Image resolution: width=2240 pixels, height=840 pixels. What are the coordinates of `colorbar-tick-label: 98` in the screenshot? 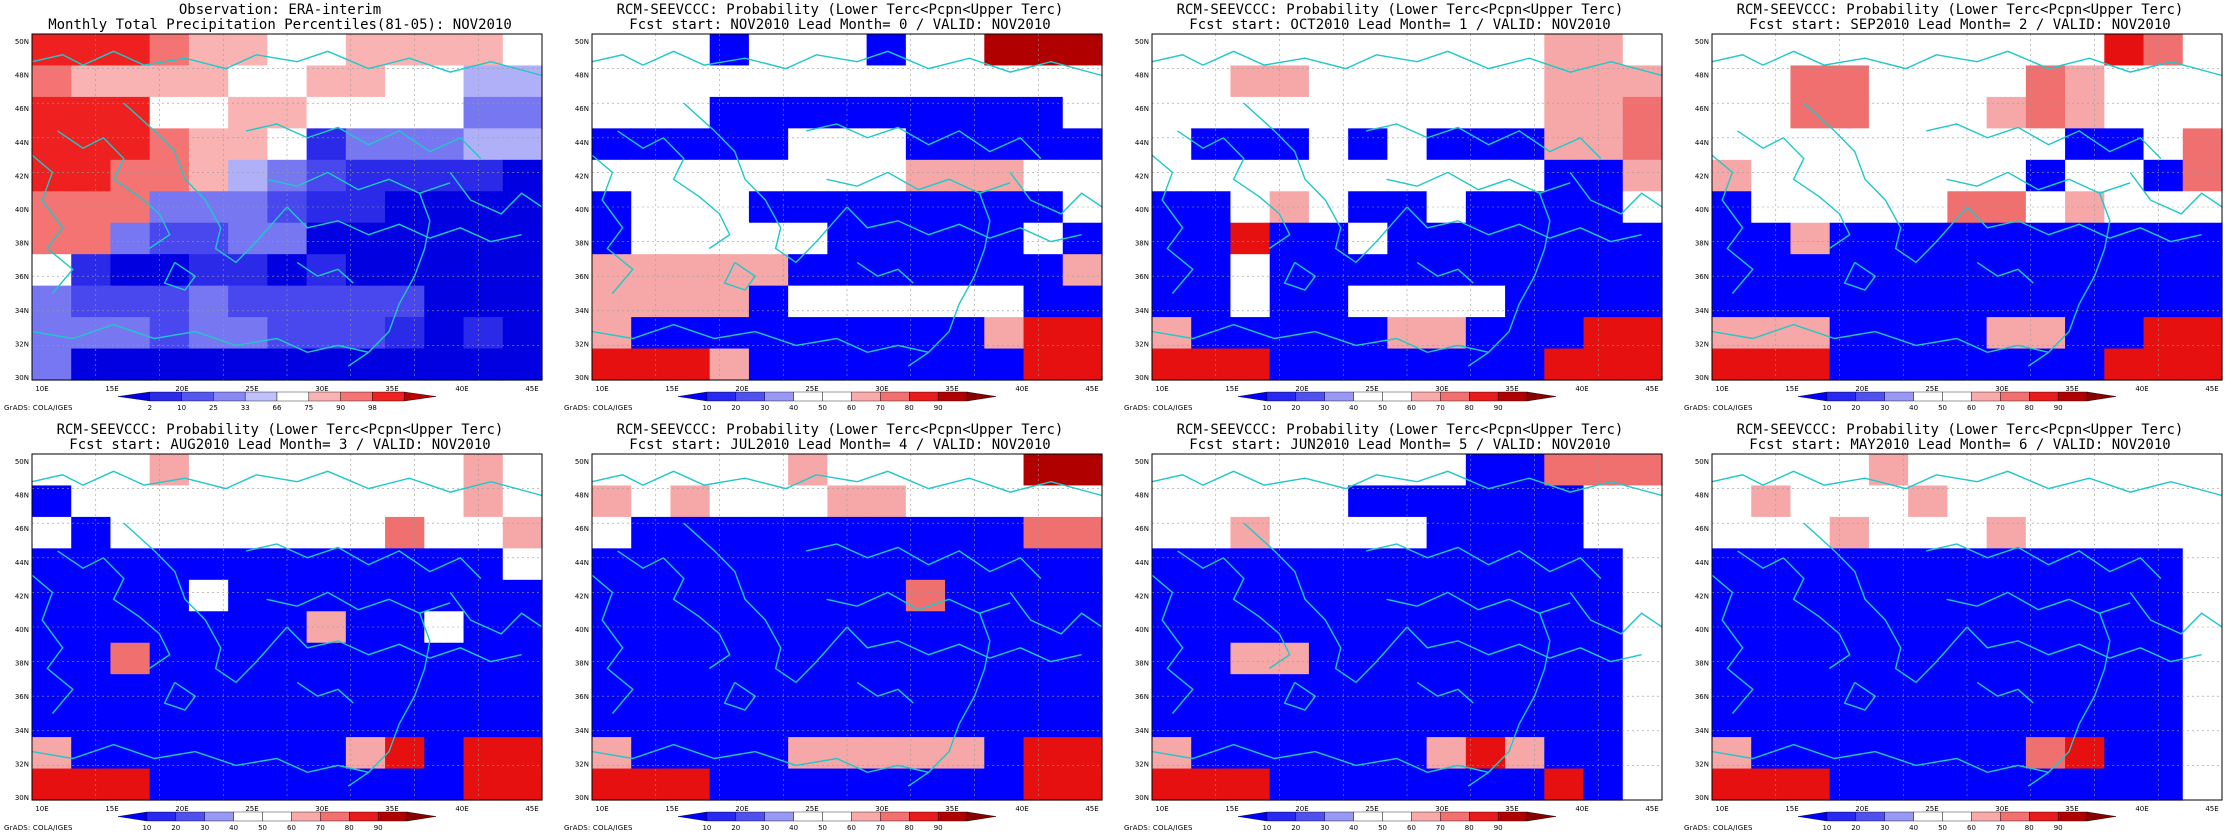 It's located at (372, 408).